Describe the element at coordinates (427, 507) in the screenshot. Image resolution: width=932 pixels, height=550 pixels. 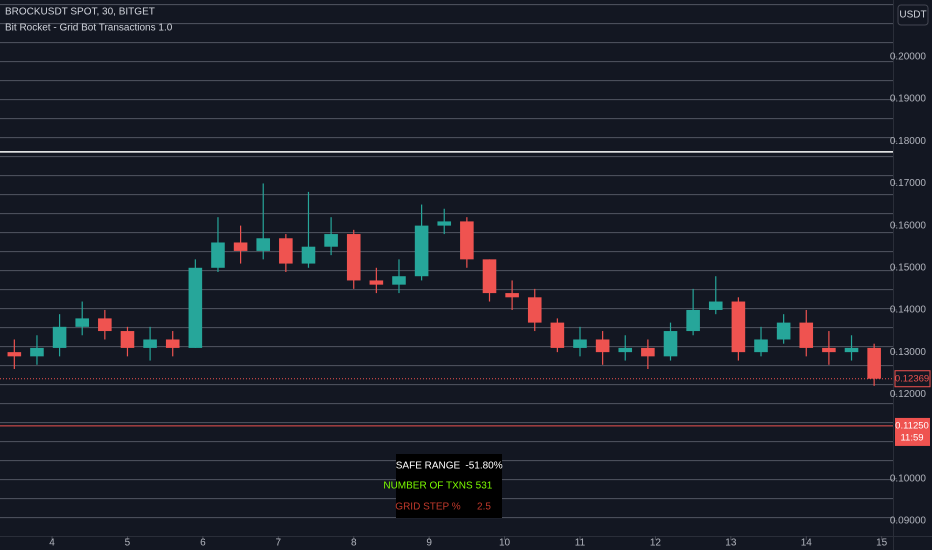
I see `table-cell: GRID STEP %` at that location.